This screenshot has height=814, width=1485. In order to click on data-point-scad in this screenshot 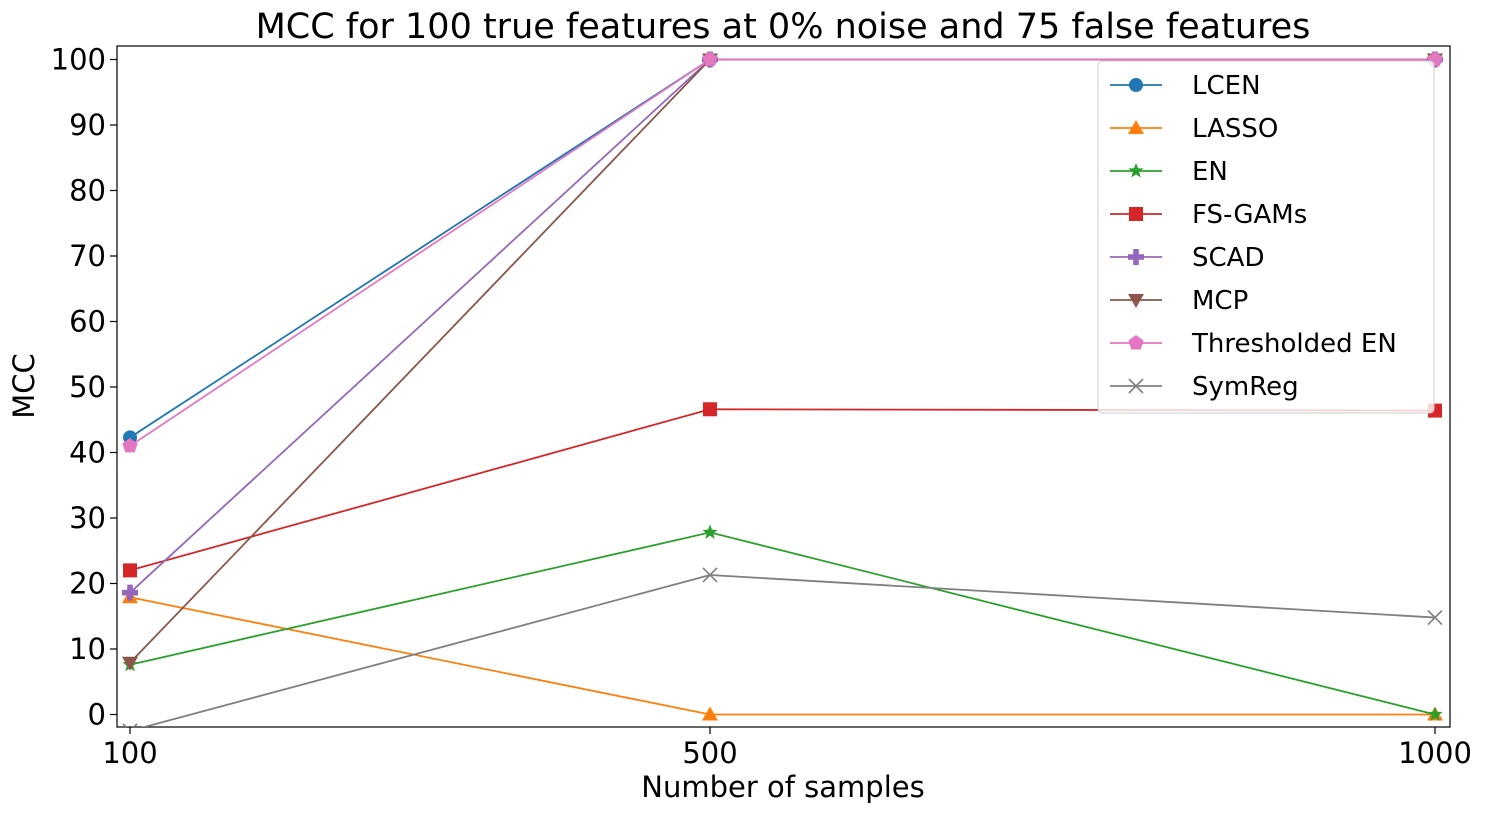, I will do `click(130, 592)`.